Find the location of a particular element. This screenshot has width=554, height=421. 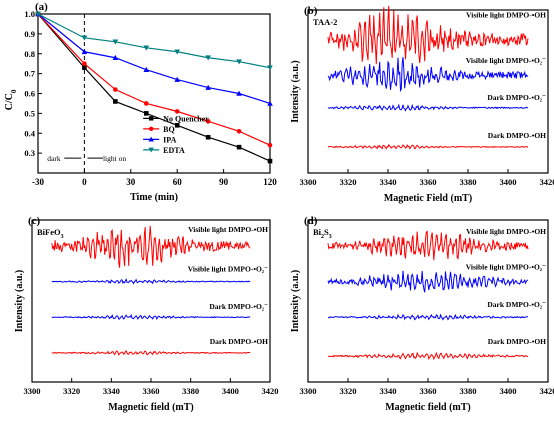

x-axis-label-c: Magnetic field (mT) is located at coordinates (151, 407).